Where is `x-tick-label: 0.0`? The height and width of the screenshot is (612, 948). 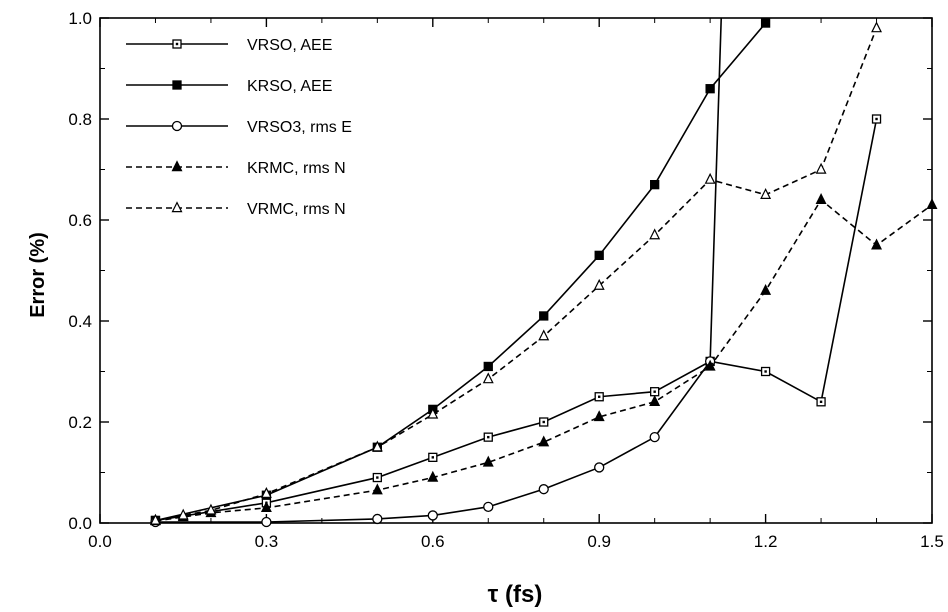 x-tick-label: 0.0 is located at coordinates (100, 541).